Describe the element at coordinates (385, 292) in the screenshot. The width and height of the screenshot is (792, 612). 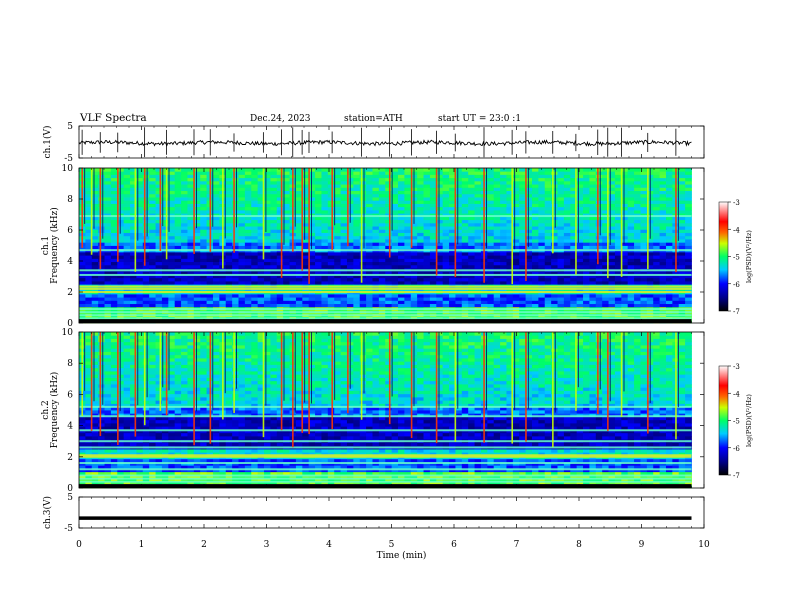
I see `frequency-band` at that location.